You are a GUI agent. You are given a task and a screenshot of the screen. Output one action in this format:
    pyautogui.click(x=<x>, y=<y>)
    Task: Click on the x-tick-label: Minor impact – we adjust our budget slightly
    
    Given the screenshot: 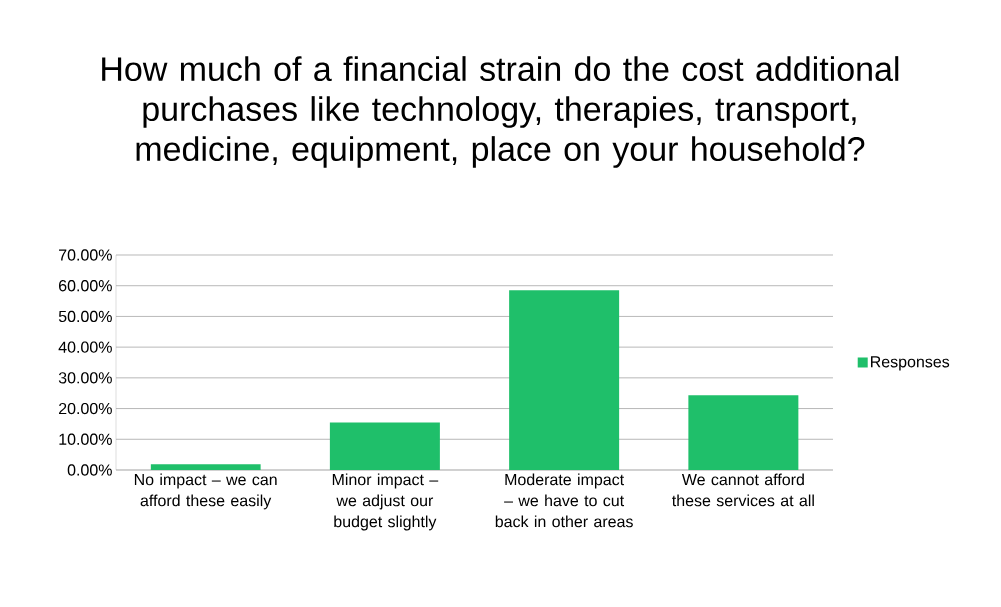 What is the action you would take?
    pyautogui.click(x=385, y=502)
    